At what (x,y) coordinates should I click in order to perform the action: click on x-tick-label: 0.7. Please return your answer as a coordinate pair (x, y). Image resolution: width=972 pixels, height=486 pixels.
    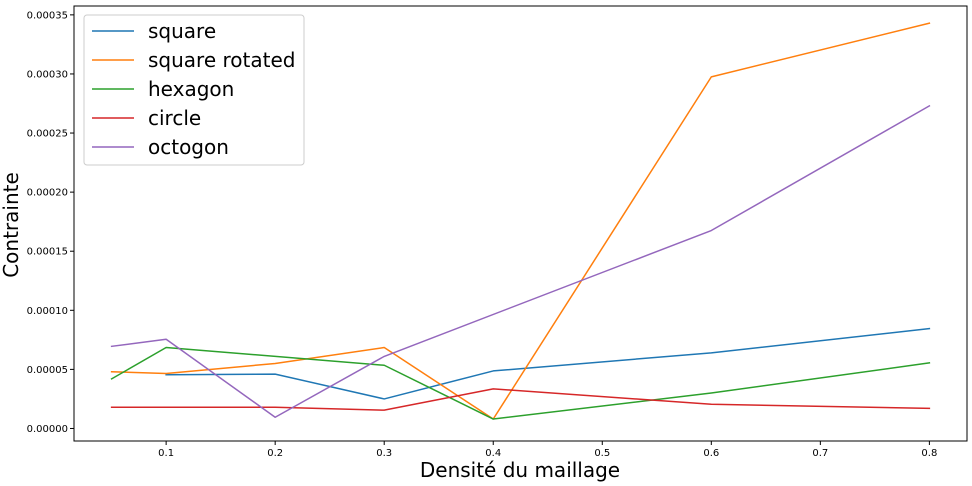
    Looking at the image, I should click on (820, 453).